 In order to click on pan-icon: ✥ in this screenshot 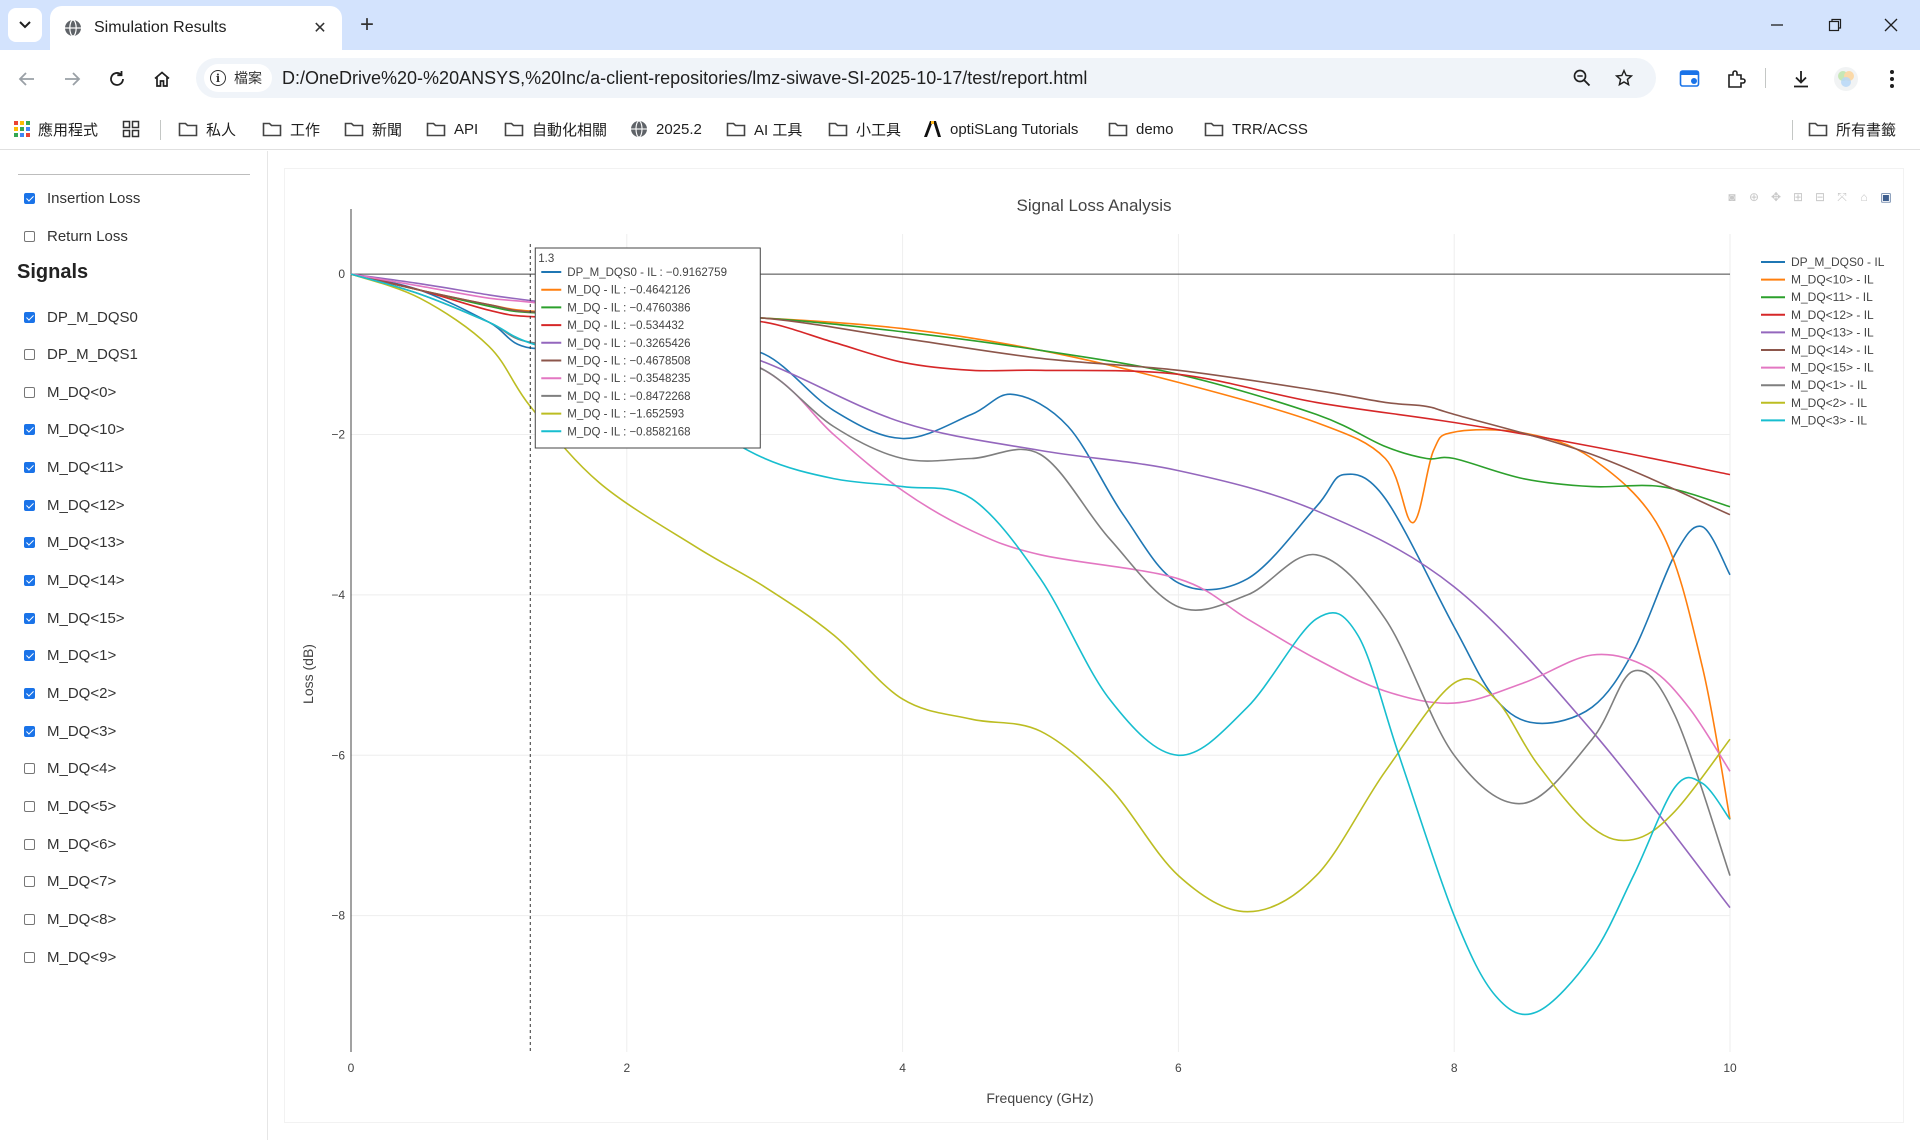, I will do `click(1776, 197)`.